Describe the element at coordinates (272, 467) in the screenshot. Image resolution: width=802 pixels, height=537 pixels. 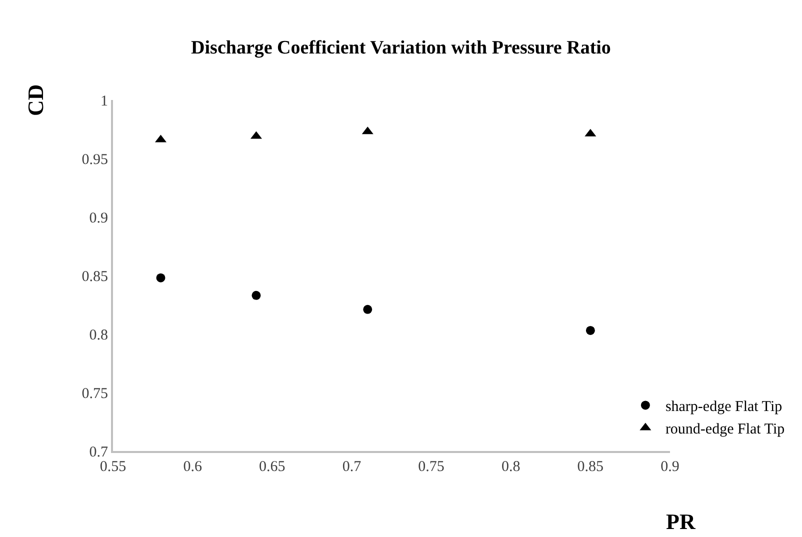
I see `x-tick-label: 0.65` at that location.